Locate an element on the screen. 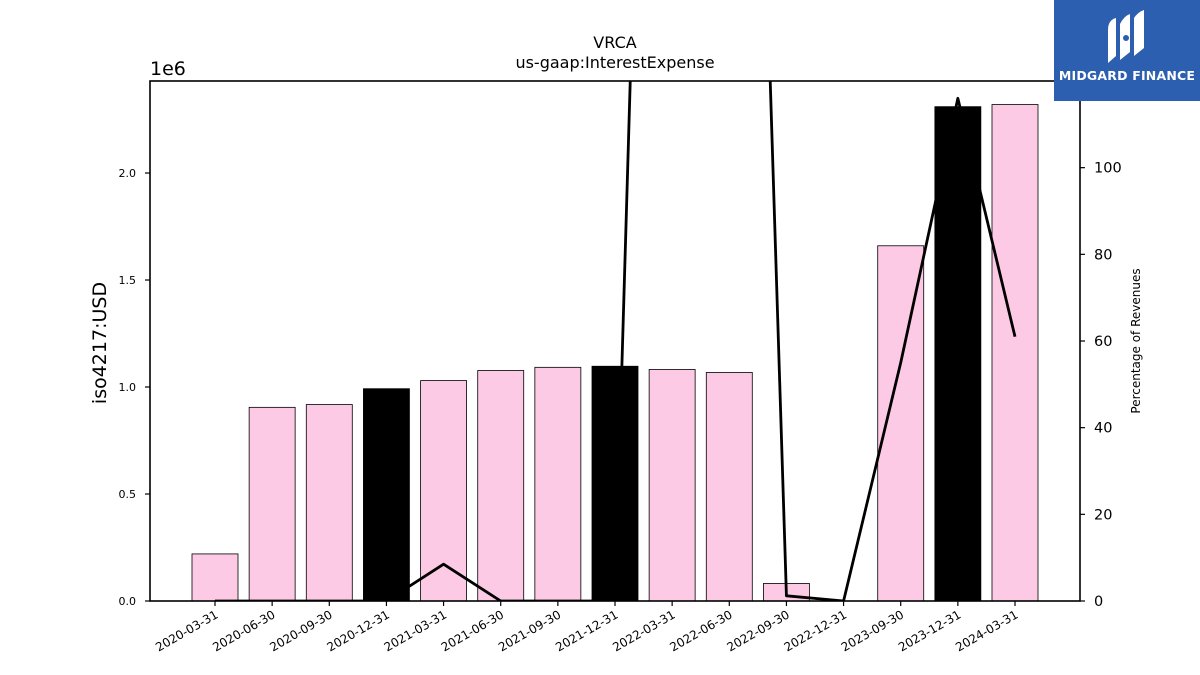 The width and height of the screenshot is (1200, 675). x-tick-label: 2021-09-30 is located at coordinates (529, 630).